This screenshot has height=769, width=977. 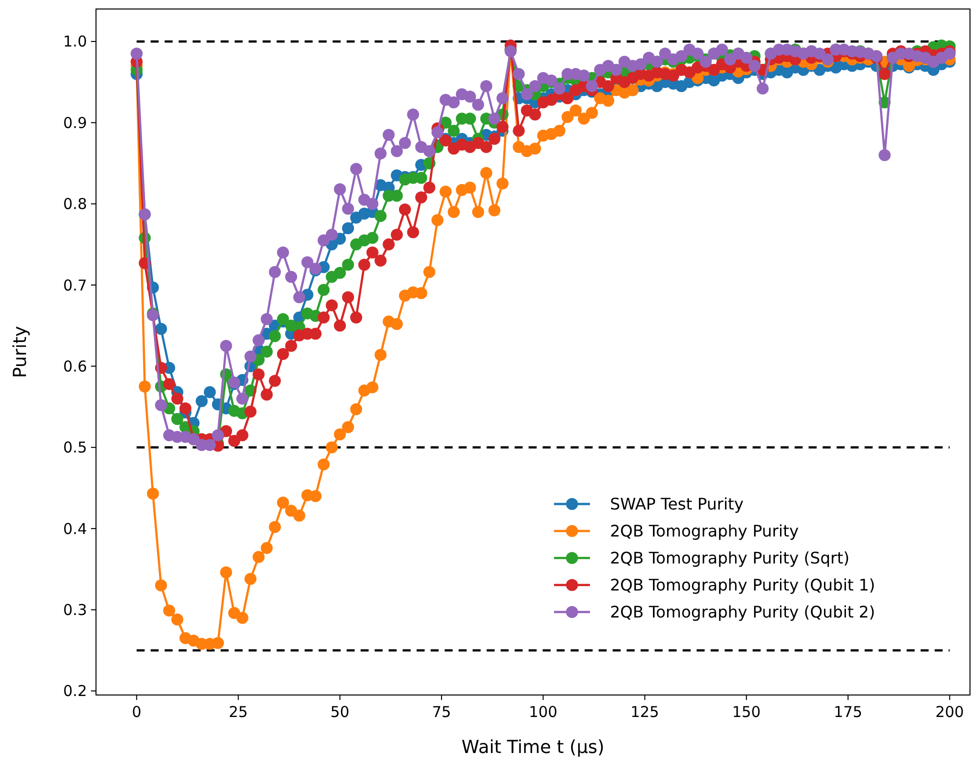 What do you see at coordinates (743, 612) in the screenshot?
I see `legend-label: 2QB Tomography Purity (Qubit 2)` at bounding box center [743, 612].